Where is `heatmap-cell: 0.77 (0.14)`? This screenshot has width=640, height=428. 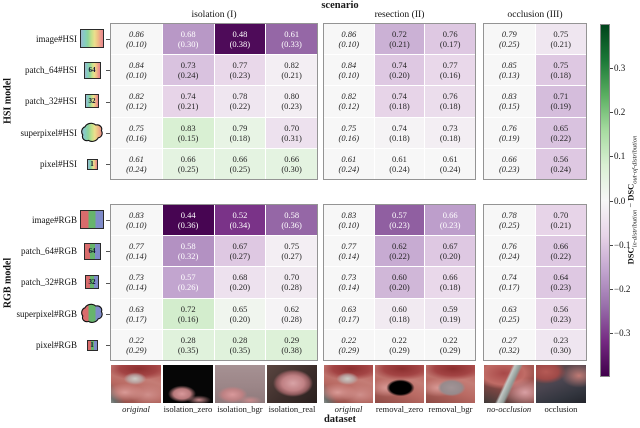
heatmap-cell: 0.77 (0.14) is located at coordinates (136, 251).